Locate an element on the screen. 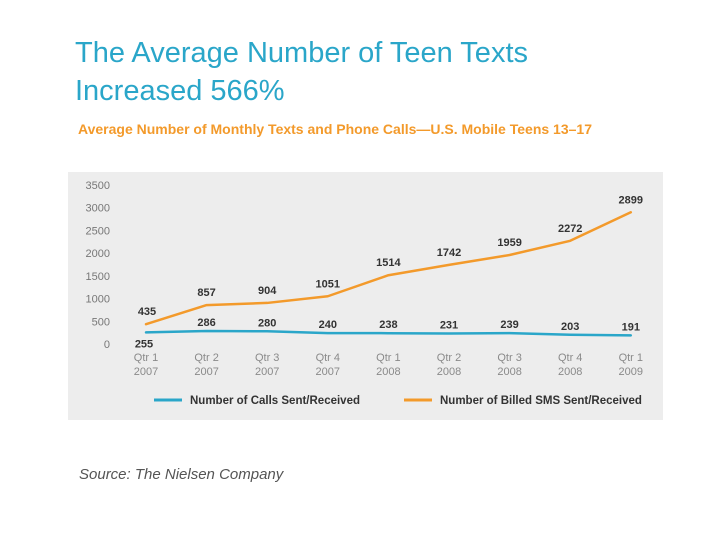 Image resolution: width=720 pixels, height=540 pixels. calls-data-label: 203 is located at coordinates (570, 327).